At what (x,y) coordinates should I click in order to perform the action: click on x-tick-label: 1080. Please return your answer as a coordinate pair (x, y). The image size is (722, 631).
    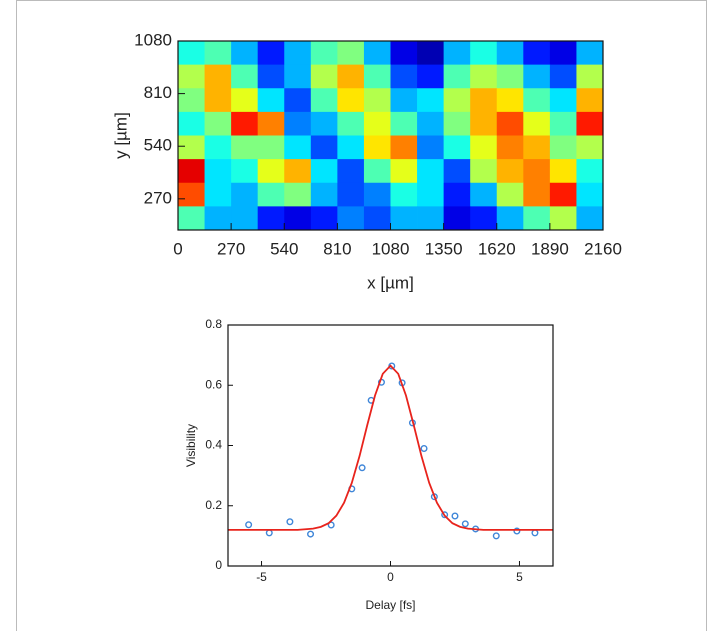
    Looking at the image, I should click on (391, 248).